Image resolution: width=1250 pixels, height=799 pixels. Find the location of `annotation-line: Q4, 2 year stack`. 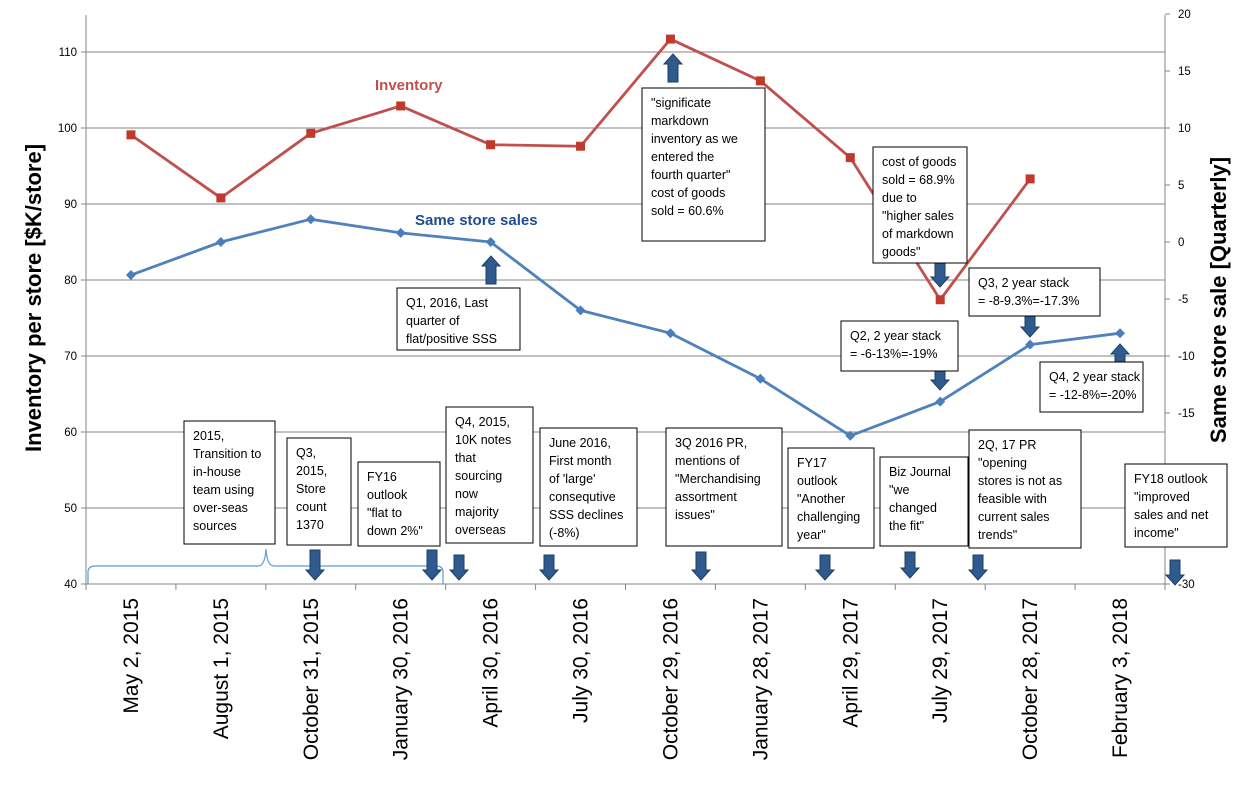

annotation-line: Q4, 2 year stack is located at coordinates (1095, 377).